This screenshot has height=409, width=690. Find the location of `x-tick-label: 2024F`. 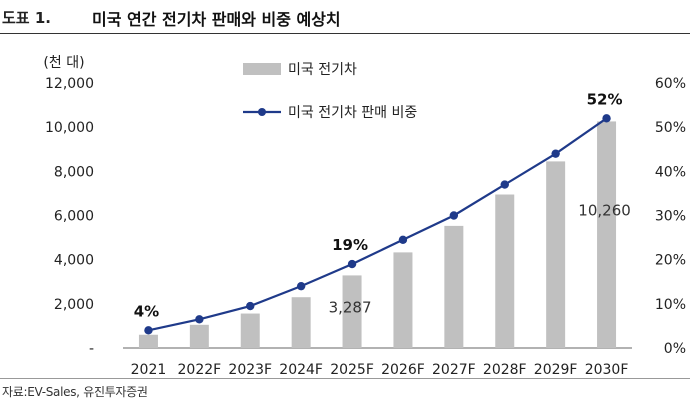

x-tick-label: 2024F is located at coordinates (301, 370).